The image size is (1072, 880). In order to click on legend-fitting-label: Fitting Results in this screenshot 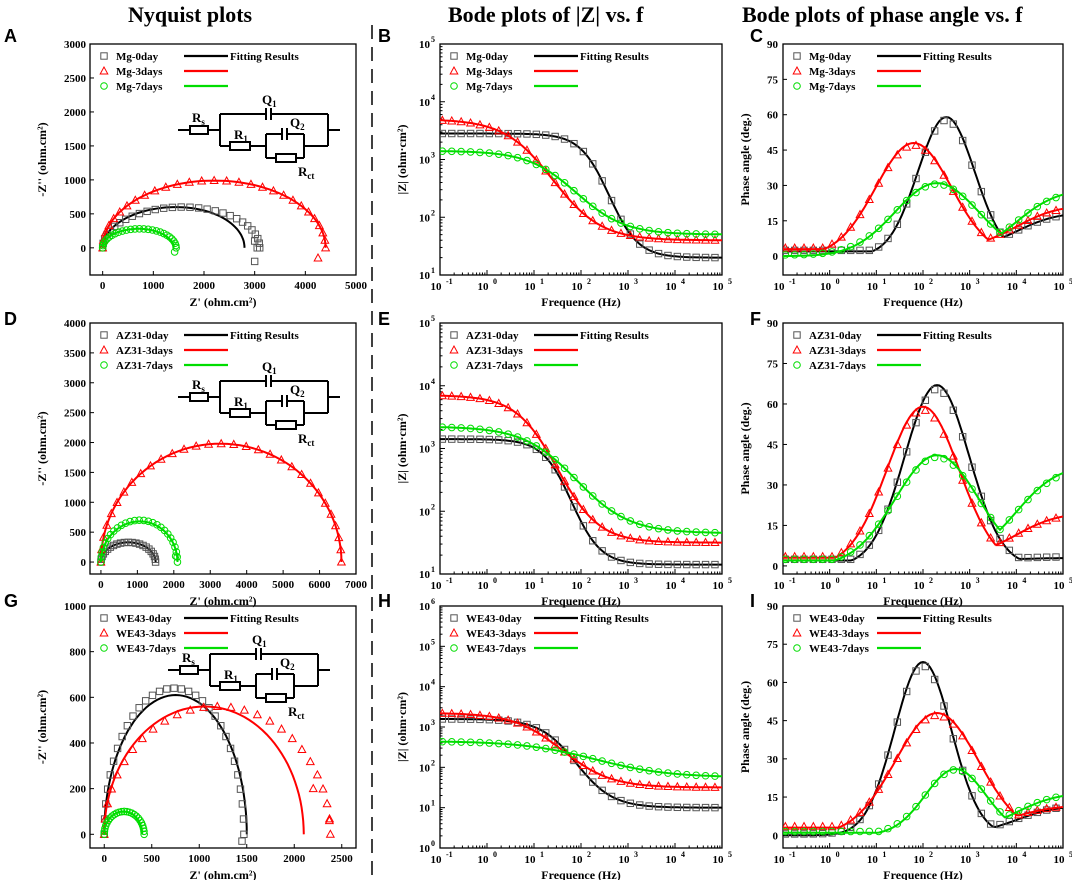, I will do `click(957, 619)`.